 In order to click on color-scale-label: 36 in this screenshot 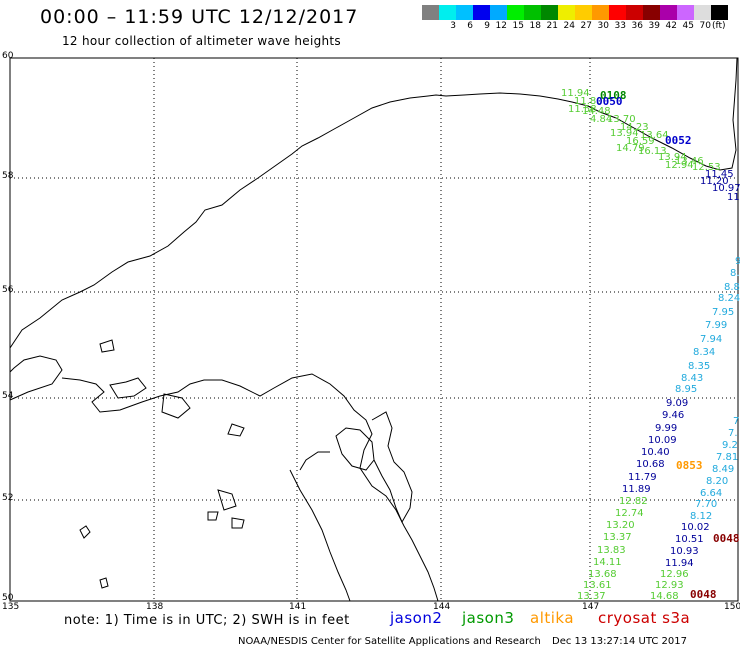, I will do `click(637, 26)`.